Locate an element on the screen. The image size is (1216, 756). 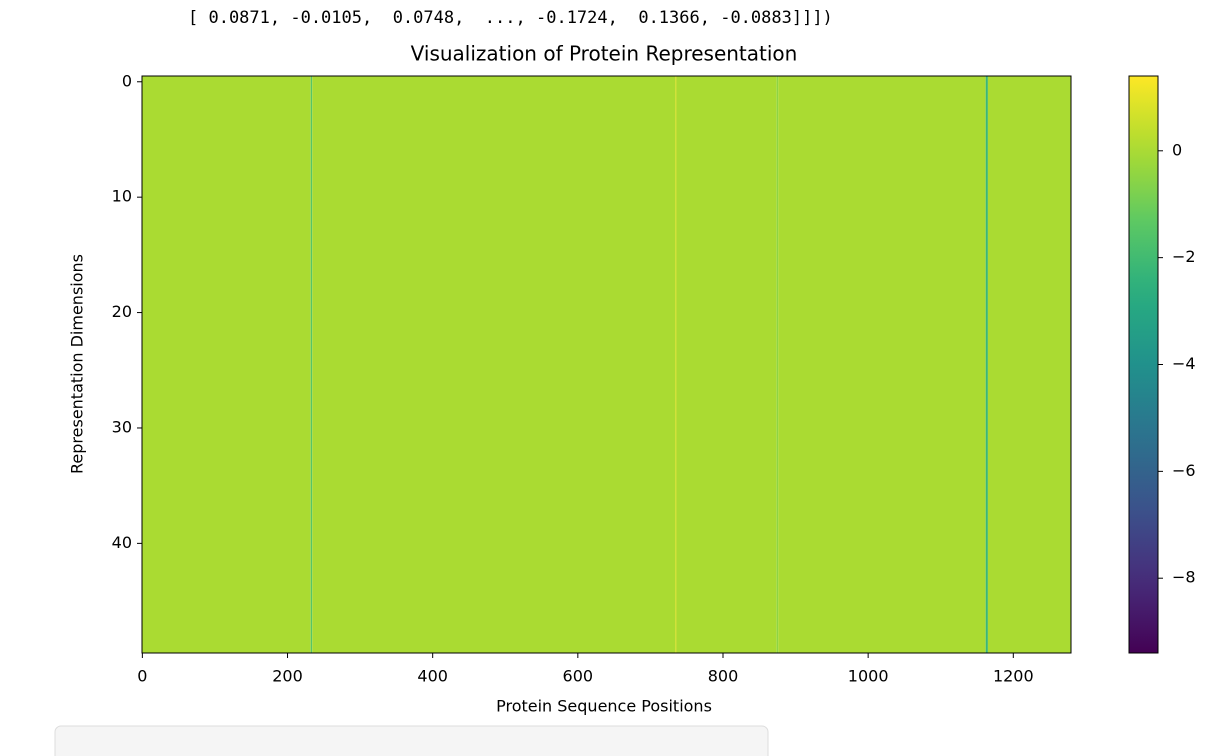
input-cell is located at coordinates (411, 740).